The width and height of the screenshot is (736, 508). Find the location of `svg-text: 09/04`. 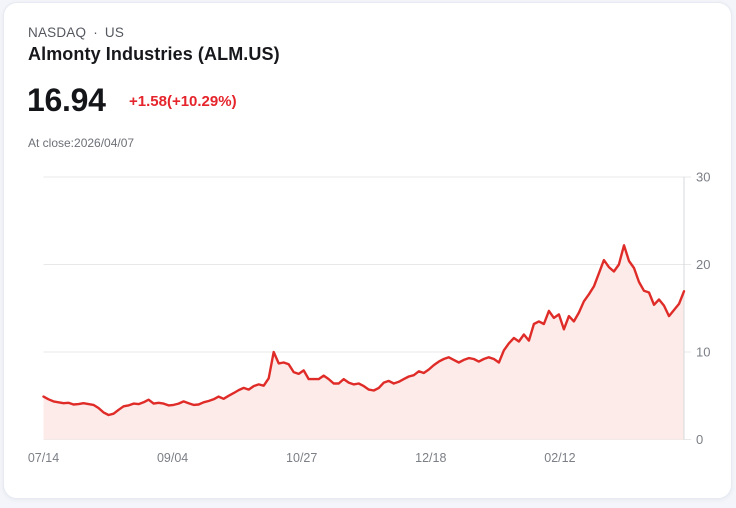

svg-text: 09/04 is located at coordinates (172, 458).